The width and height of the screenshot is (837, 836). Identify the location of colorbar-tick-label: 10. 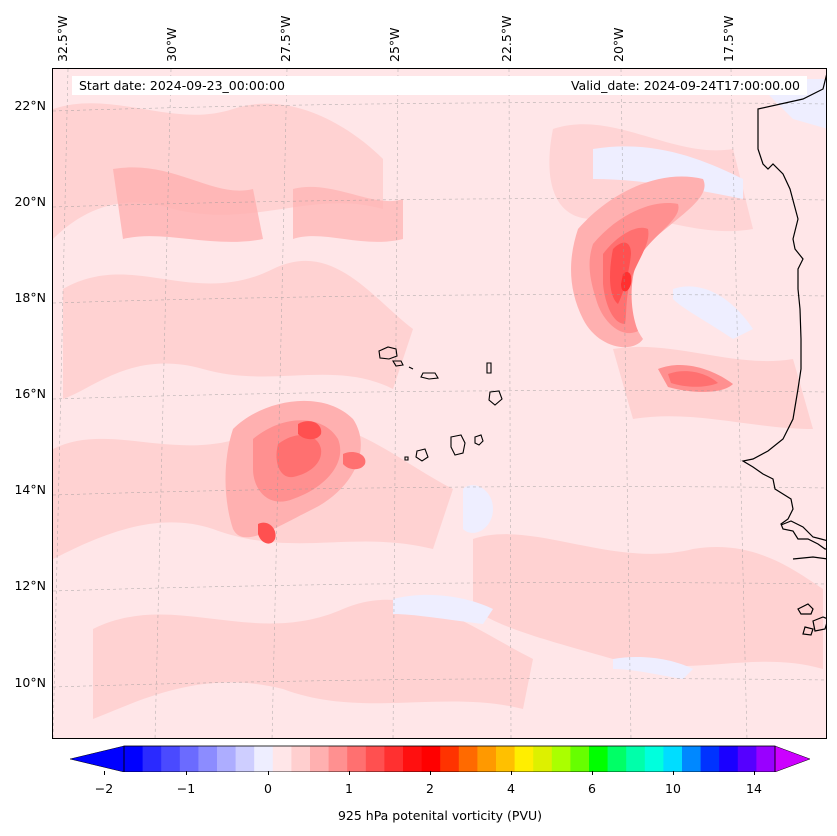
(673, 788).